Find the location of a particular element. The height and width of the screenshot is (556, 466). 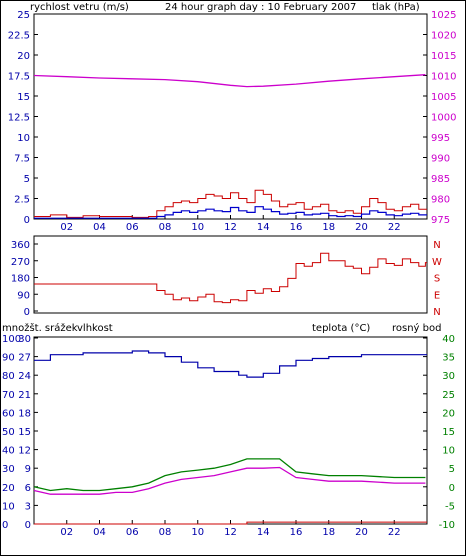

wind-direction-panel is located at coordinates (230, 274).